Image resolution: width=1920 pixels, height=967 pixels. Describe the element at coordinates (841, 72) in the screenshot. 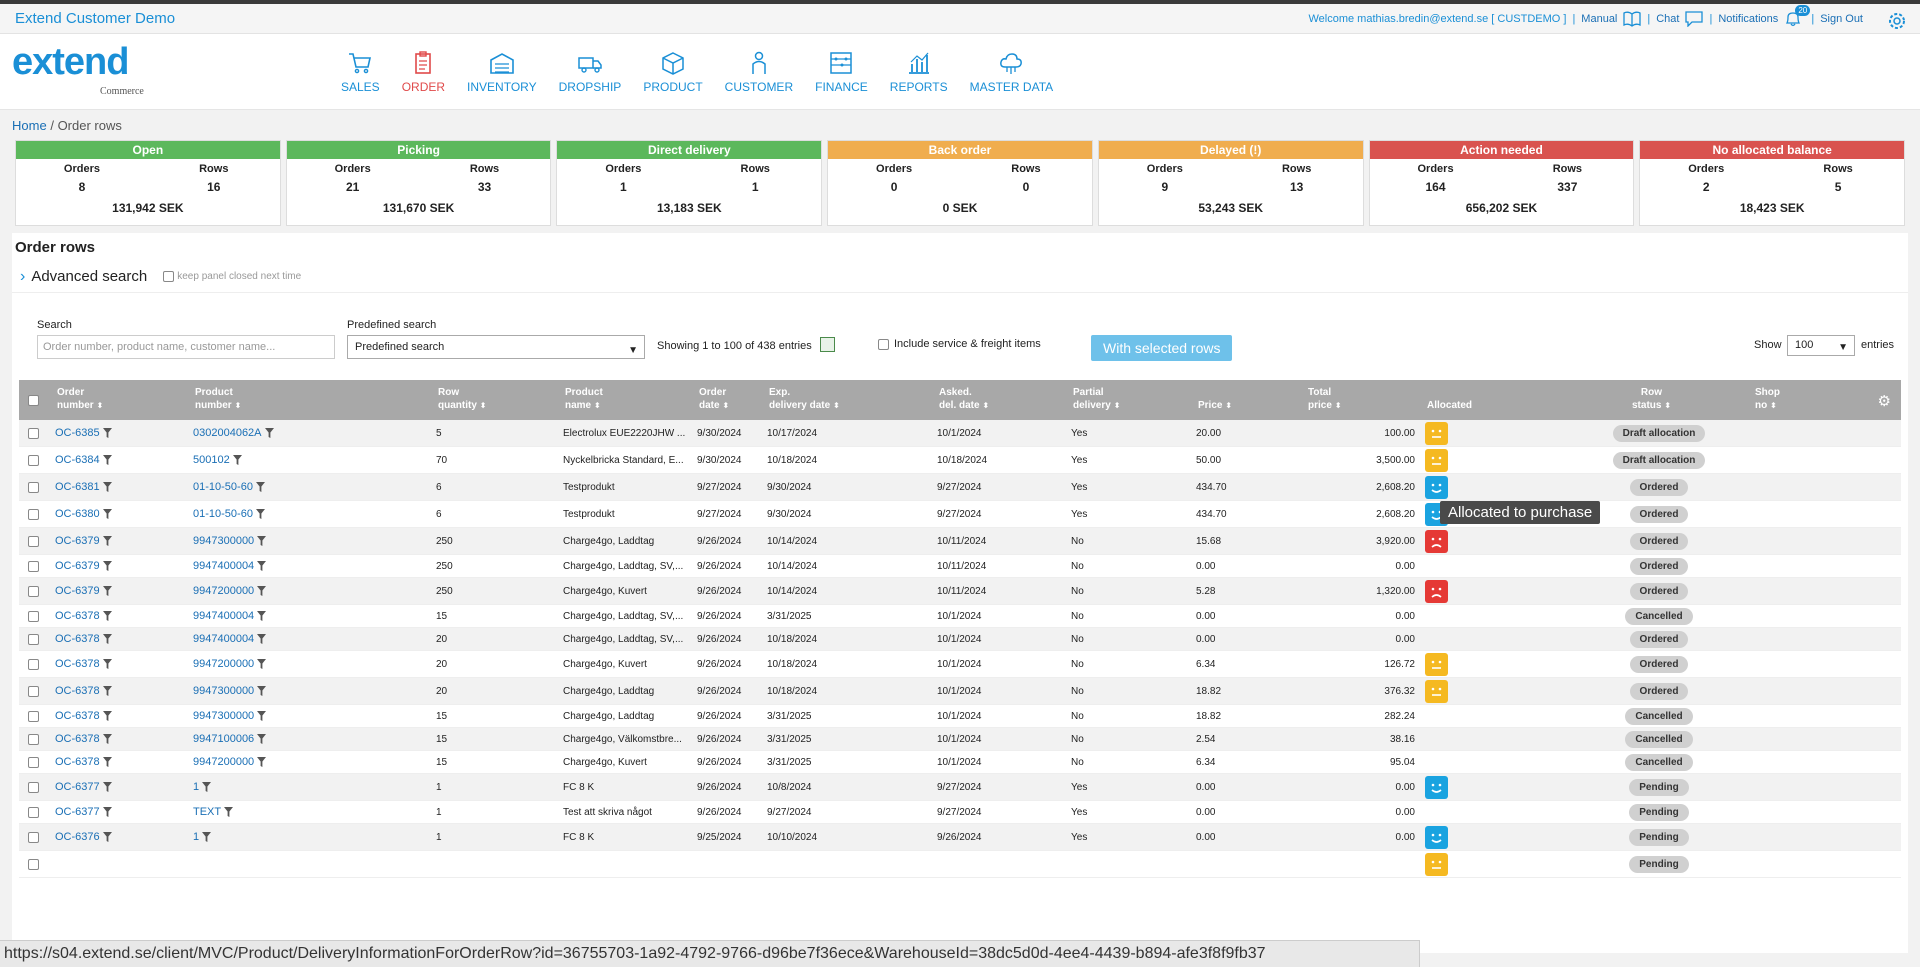

I see `nav-finance: FINANCE` at that location.